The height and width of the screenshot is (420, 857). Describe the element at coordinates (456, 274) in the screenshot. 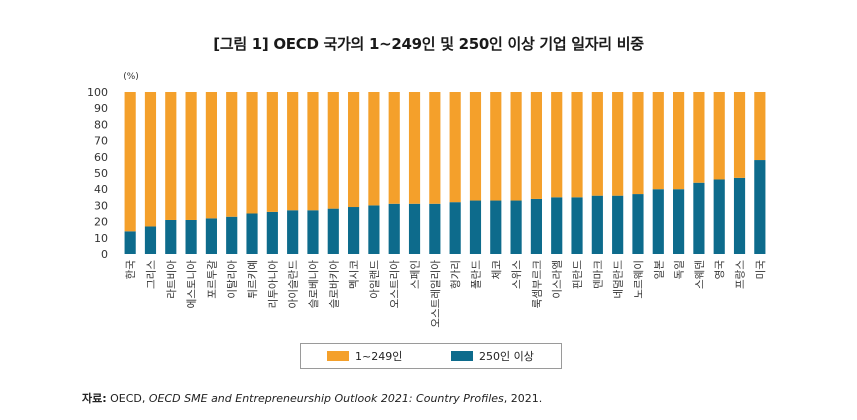

I see `x-category-label: 헝가리` at that location.